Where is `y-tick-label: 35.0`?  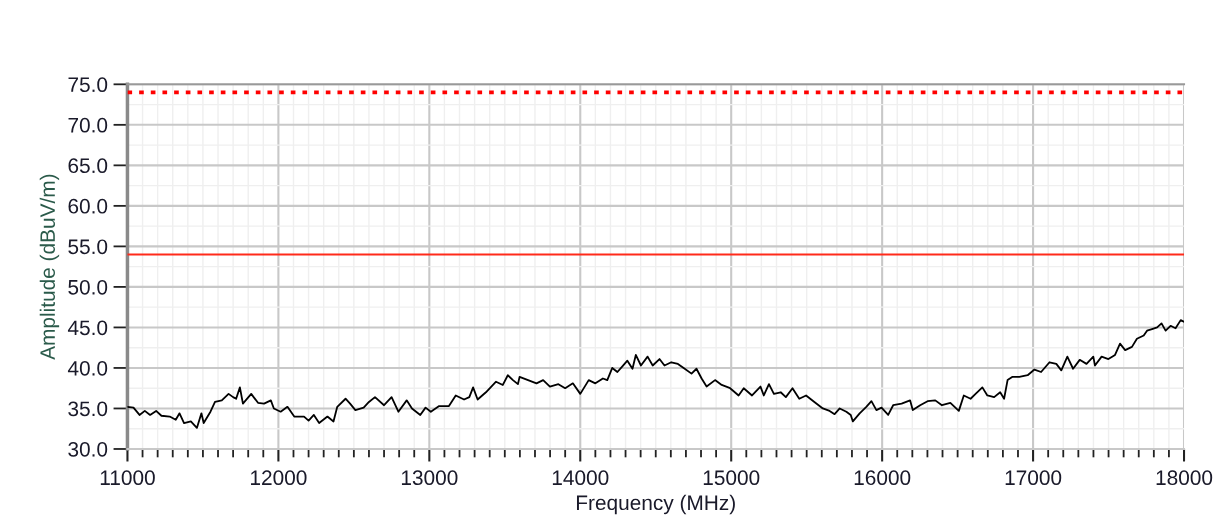
y-tick-label: 35.0 is located at coordinates (88, 409).